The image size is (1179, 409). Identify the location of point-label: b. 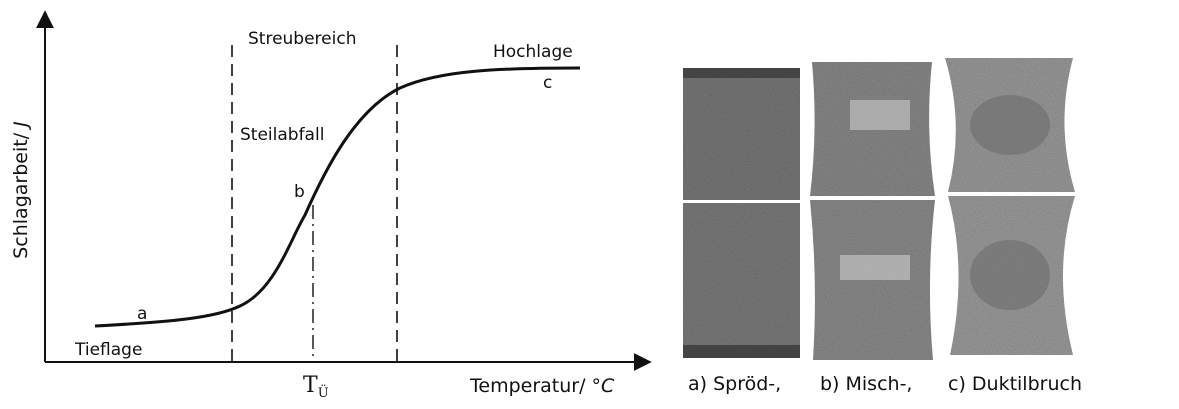
(299, 192).